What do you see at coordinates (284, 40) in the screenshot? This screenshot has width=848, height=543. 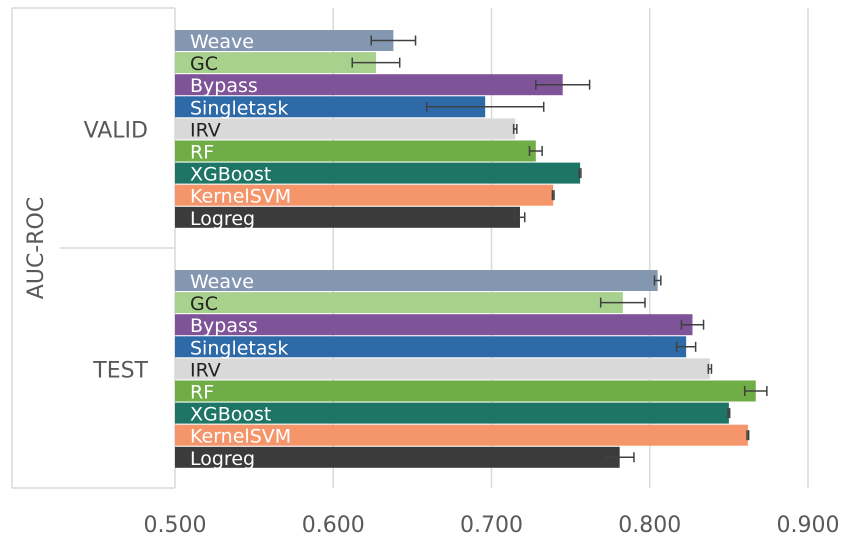 I see `bar-valid-weave` at bounding box center [284, 40].